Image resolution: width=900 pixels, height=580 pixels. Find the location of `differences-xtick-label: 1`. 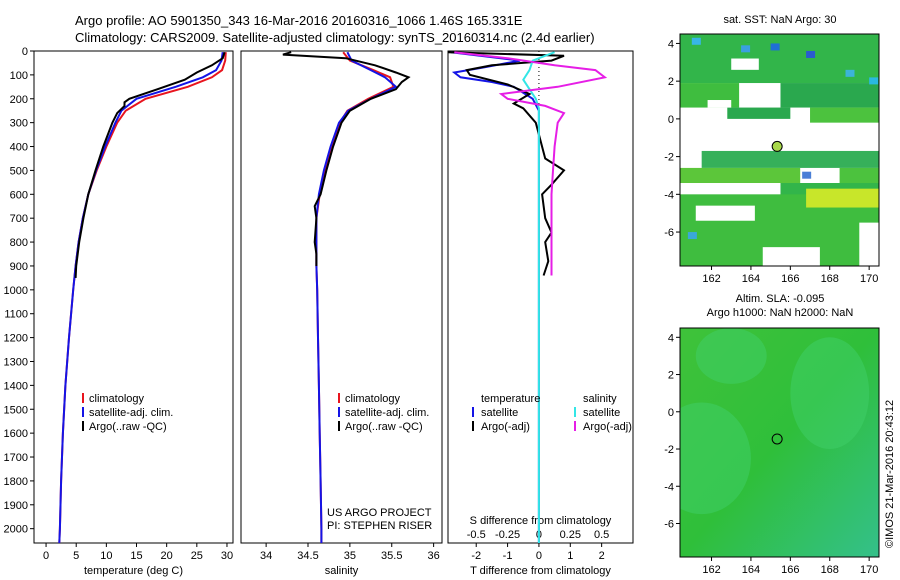

differences-xtick-label: 1 is located at coordinates (570, 556).